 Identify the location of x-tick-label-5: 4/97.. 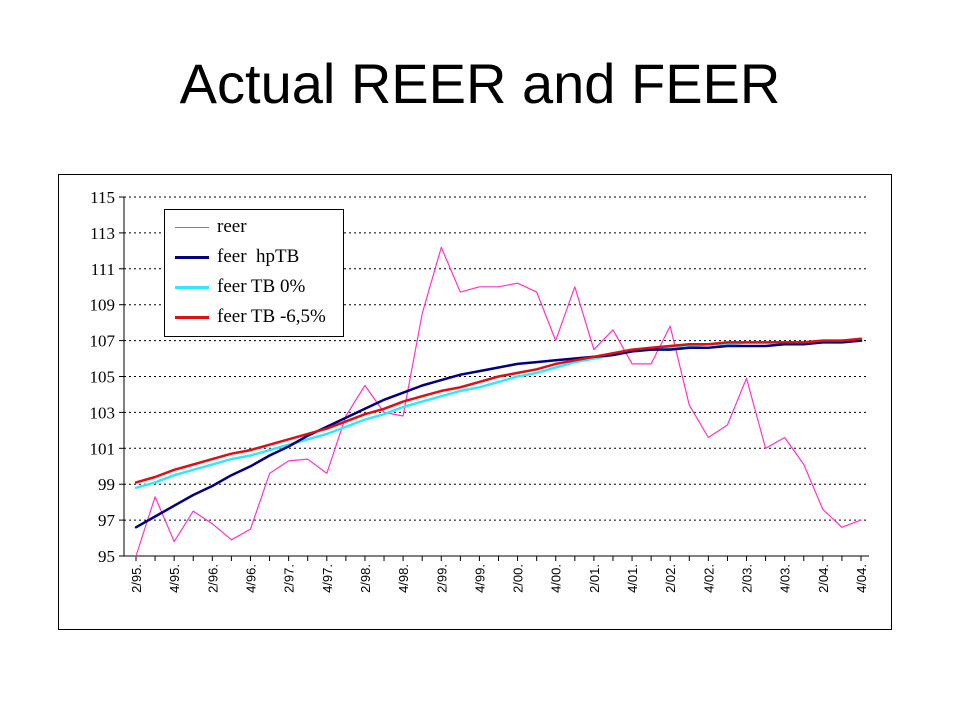
(327, 578).